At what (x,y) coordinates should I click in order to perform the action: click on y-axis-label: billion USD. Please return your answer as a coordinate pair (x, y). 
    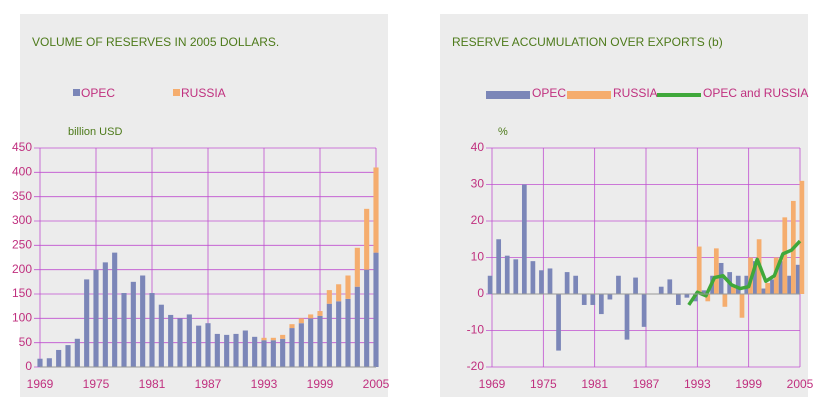
    Looking at the image, I should click on (95, 132).